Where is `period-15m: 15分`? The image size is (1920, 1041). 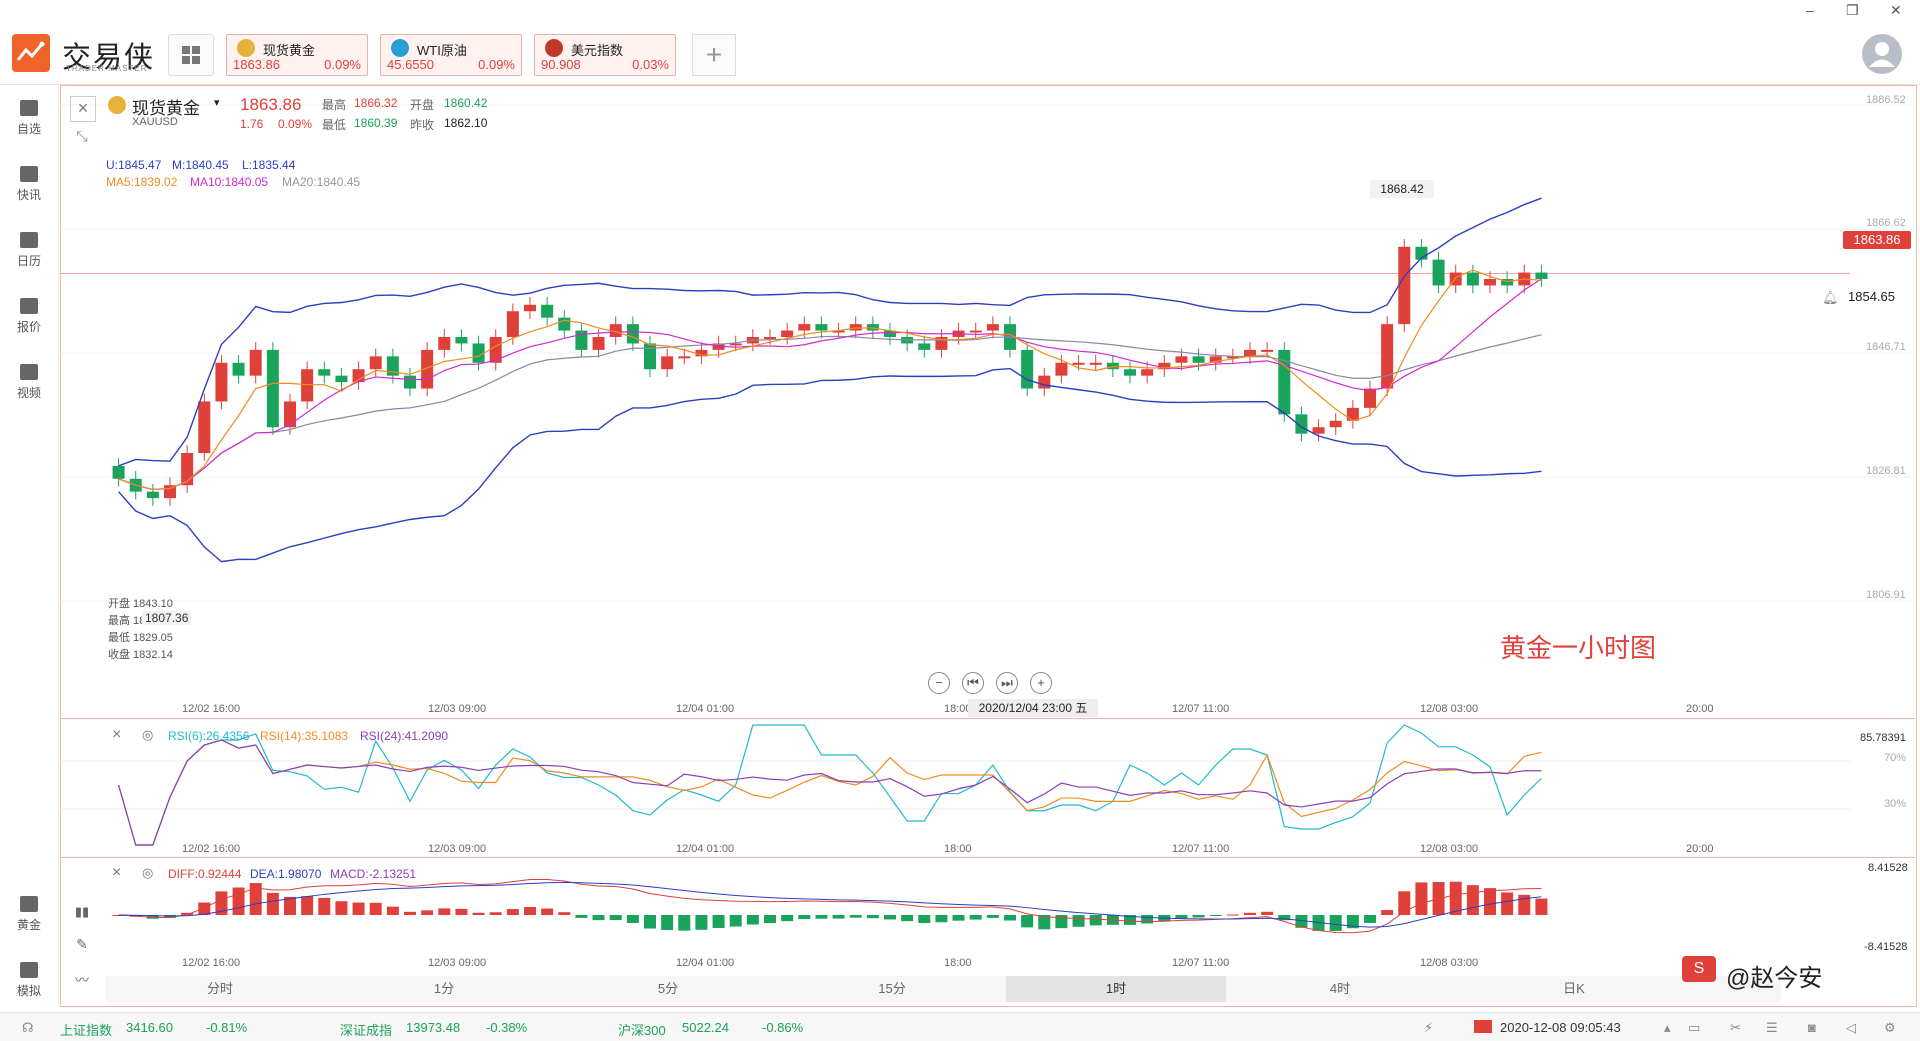 period-15m: 15分 is located at coordinates (892, 988).